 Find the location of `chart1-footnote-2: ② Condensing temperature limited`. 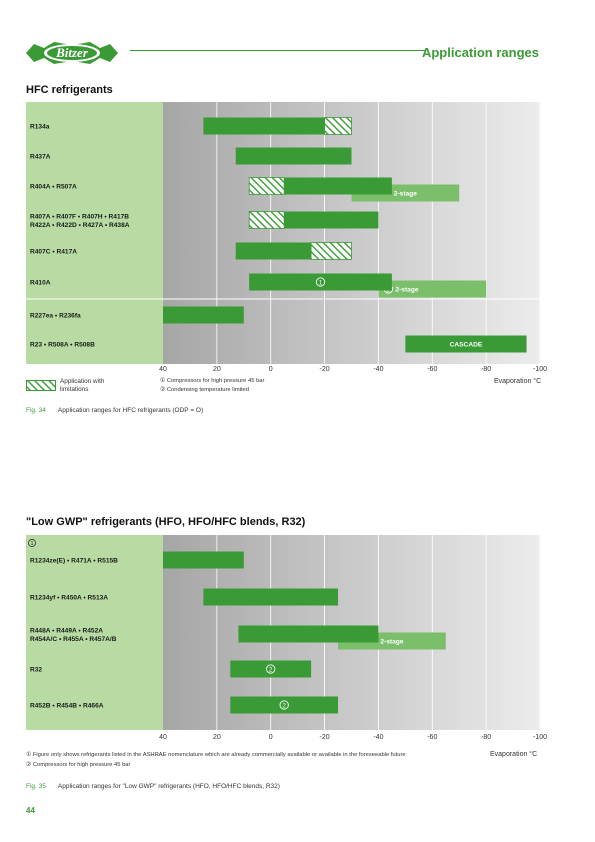

chart1-footnote-2: ② Condensing temperature limited is located at coordinates (204, 390).